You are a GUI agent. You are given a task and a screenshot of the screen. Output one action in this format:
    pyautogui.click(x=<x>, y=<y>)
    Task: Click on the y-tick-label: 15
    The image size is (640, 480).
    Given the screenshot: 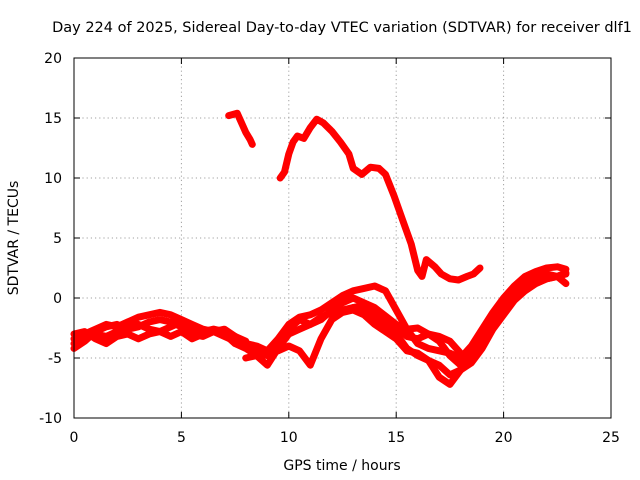 What is the action you would take?
    pyautogui.click(x=53, y=119)
    